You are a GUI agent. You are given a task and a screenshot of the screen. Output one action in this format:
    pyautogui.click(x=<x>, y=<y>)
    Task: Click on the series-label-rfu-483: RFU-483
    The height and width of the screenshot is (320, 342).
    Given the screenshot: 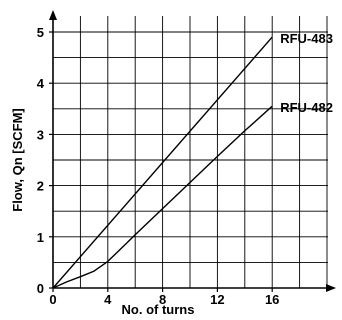 What is the action you would take?
    pyautogui.click(x=306, y=38)
    